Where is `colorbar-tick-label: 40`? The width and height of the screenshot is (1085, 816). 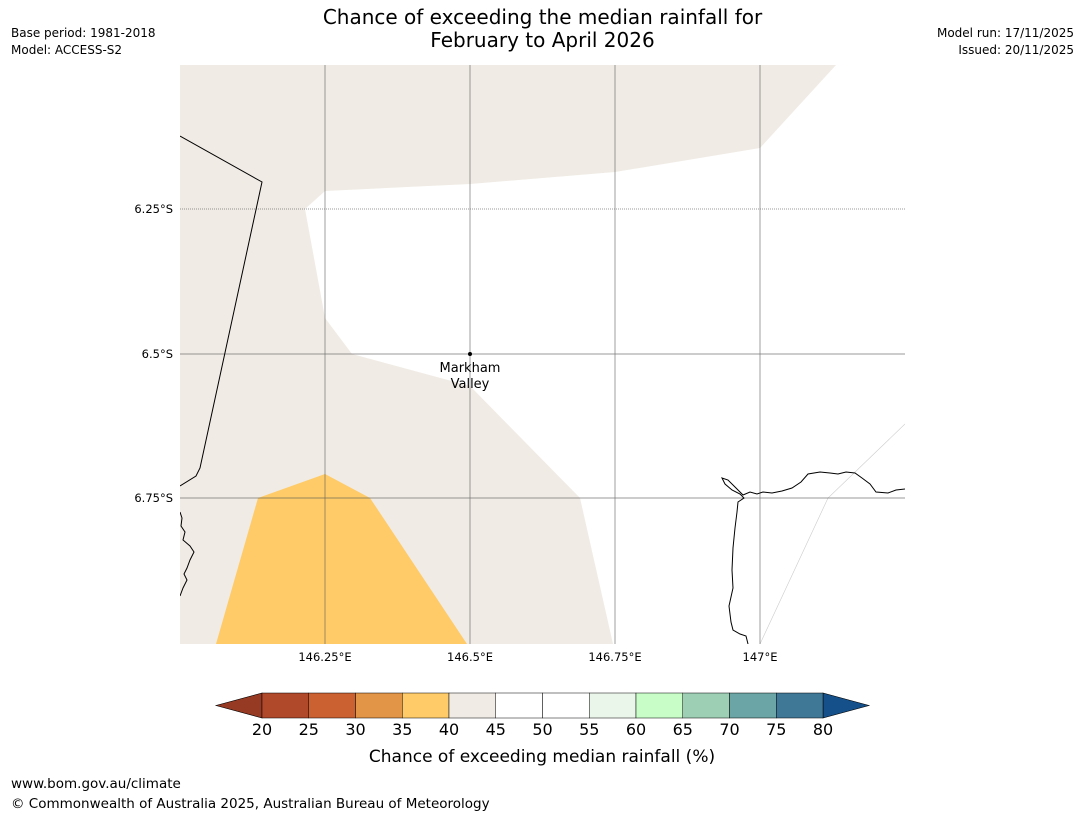
colorbar-tick-label: 40 is located at coordinates (449, 729).